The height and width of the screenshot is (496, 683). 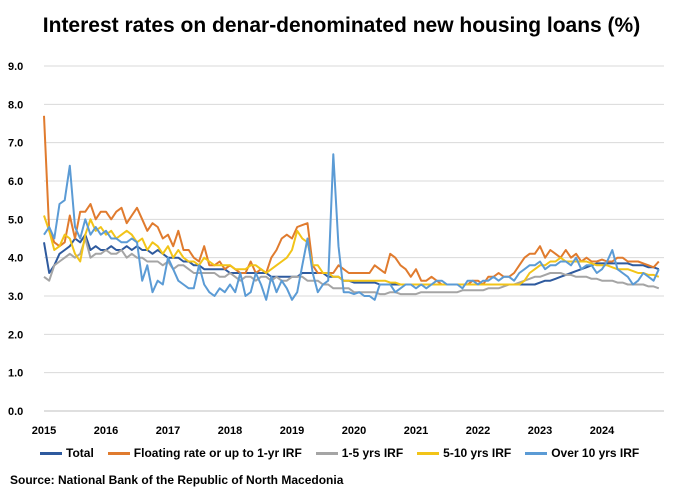 I want to click on legend-item-total: Total, so click(x=67, y=453).